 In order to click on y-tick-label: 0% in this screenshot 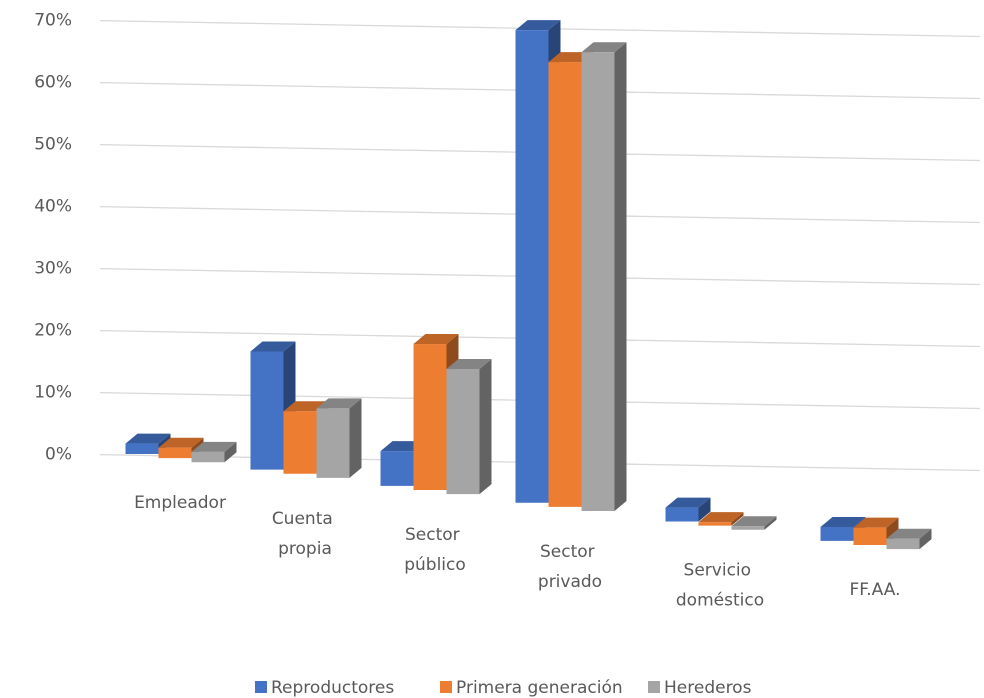, I will do `click(58, 455)`.